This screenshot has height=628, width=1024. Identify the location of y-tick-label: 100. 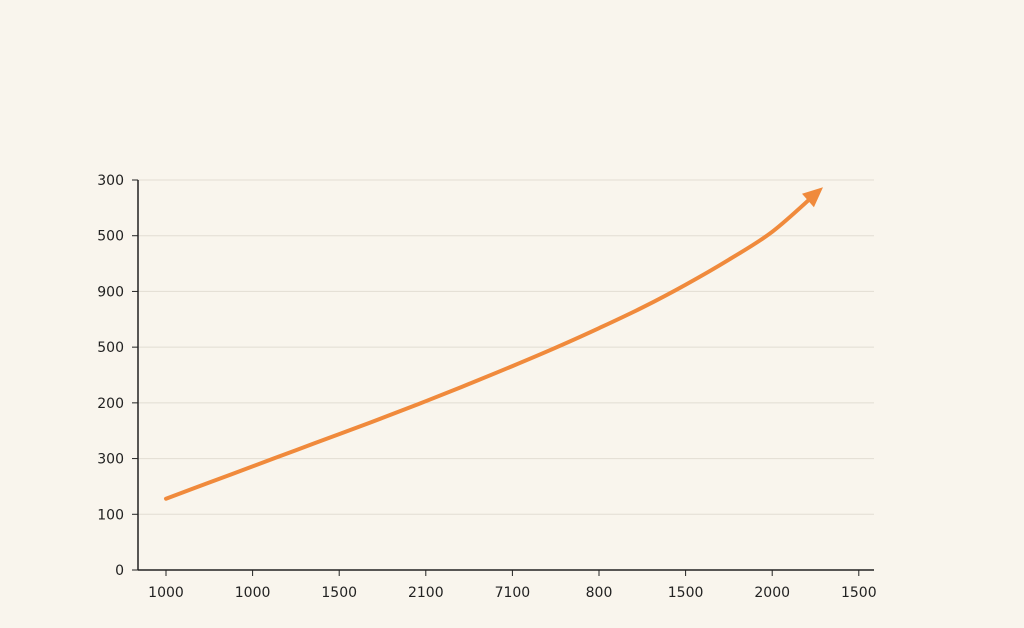
(110, 515).